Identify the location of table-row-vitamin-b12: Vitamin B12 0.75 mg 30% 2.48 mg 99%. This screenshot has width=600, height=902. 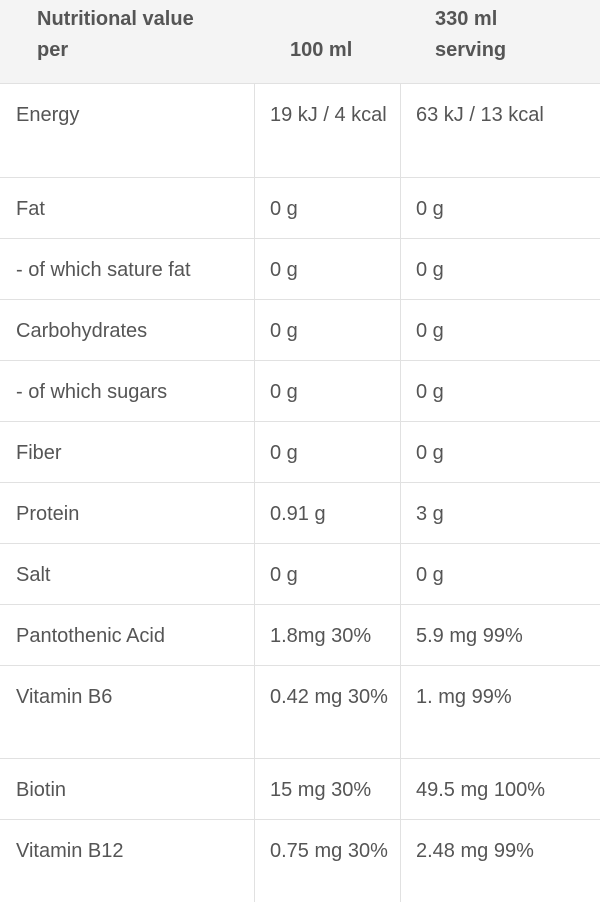
(300, 861).